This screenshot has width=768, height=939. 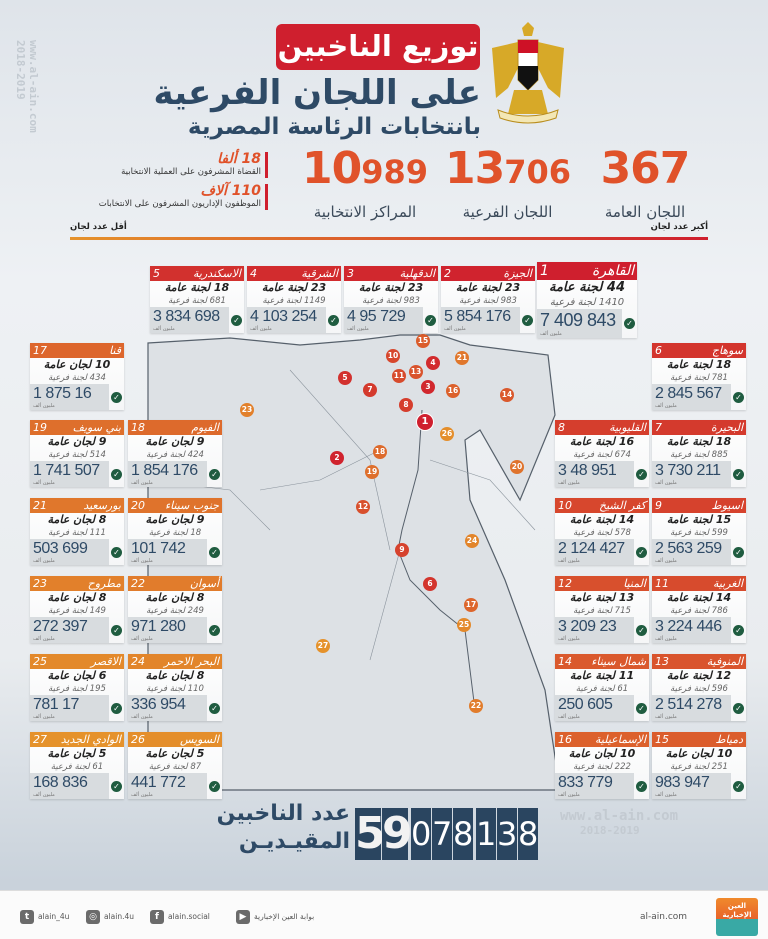 I want to click on stat-value: 367, so click(x=645, y=168).